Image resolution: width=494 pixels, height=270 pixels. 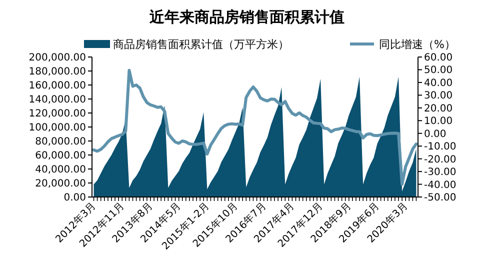 What do you see at coordinates (60, 170) in the screenshot?
I see `y-tick-label: 40,000.00` at bounding box center [60, 170].